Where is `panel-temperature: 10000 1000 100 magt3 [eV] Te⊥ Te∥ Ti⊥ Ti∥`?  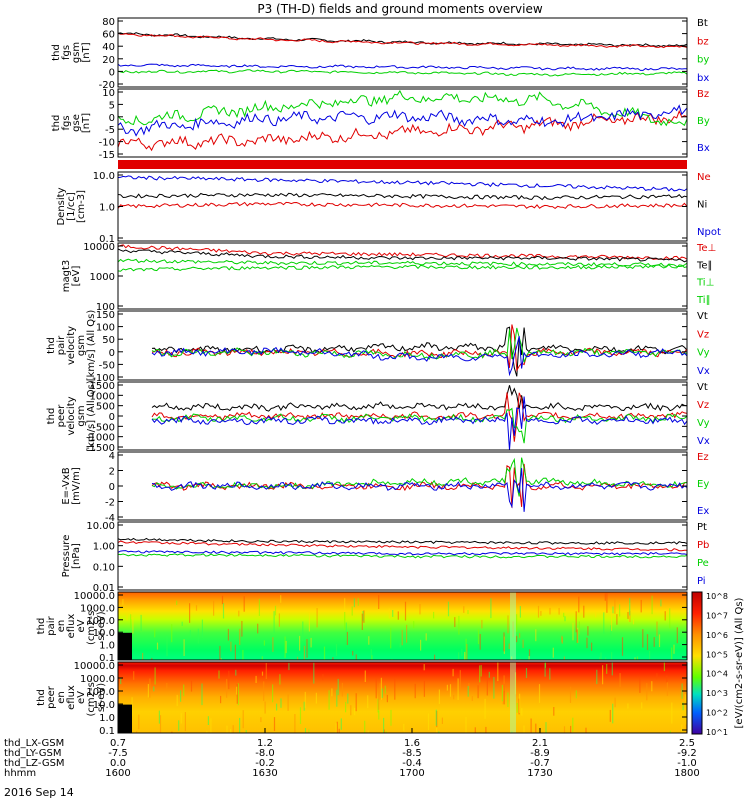
panel-temperature: 10000 1000 100 magt3 [eV] Te⊥ Te∥ Ti⊥ Ti∥ is located at coordinates (388, 277).